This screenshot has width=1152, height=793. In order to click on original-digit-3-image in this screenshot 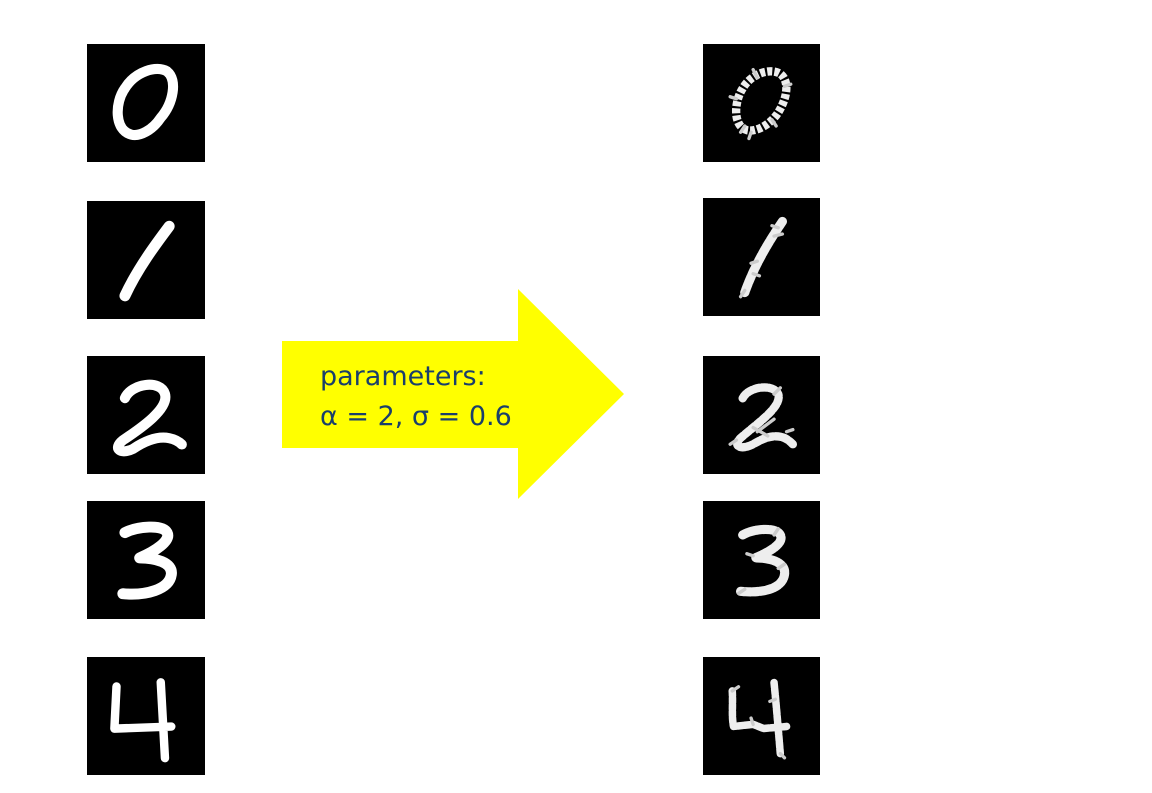, I will do `click(146, 560)`.